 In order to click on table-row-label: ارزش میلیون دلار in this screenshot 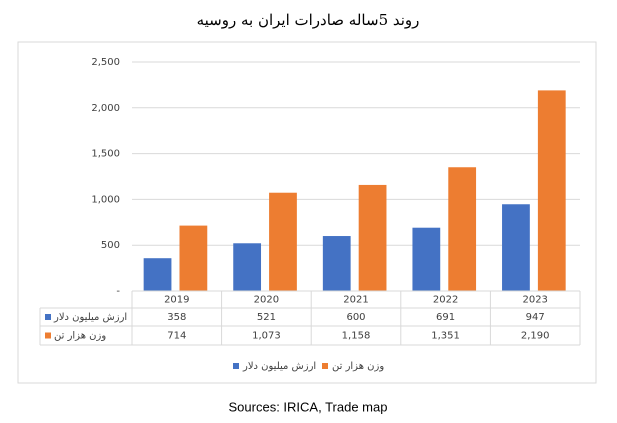, I will do `click(90, 317)`.